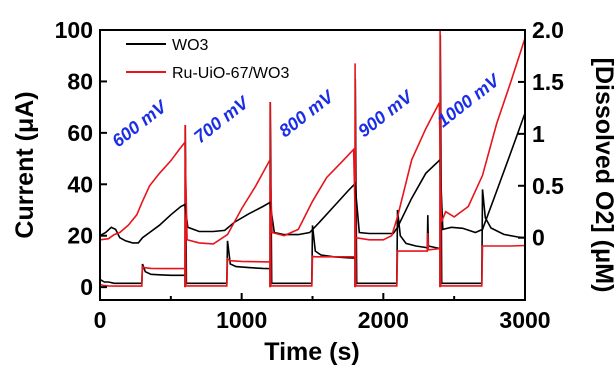  Describe the element at coordinates (311, 352) in the screenshot. I see `x-axis-title: Time (s)` at that location.